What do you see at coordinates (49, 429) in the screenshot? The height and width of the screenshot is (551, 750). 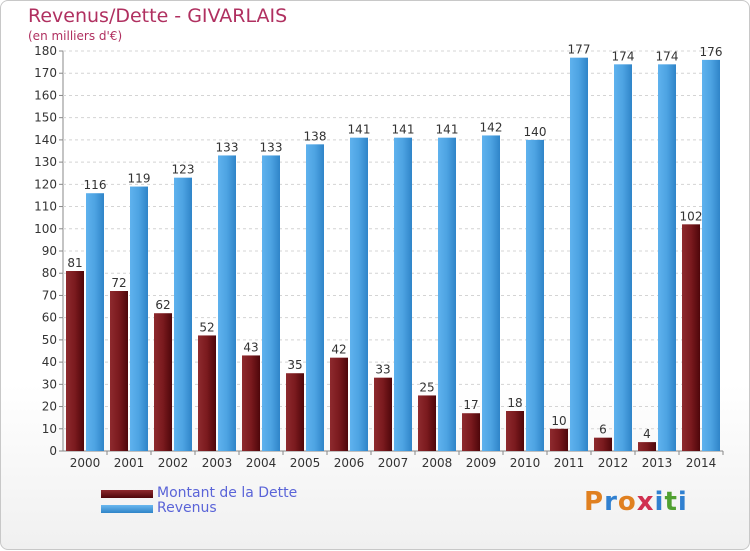 I see `y-tick-label: 10` at bounding box center [49, 429].